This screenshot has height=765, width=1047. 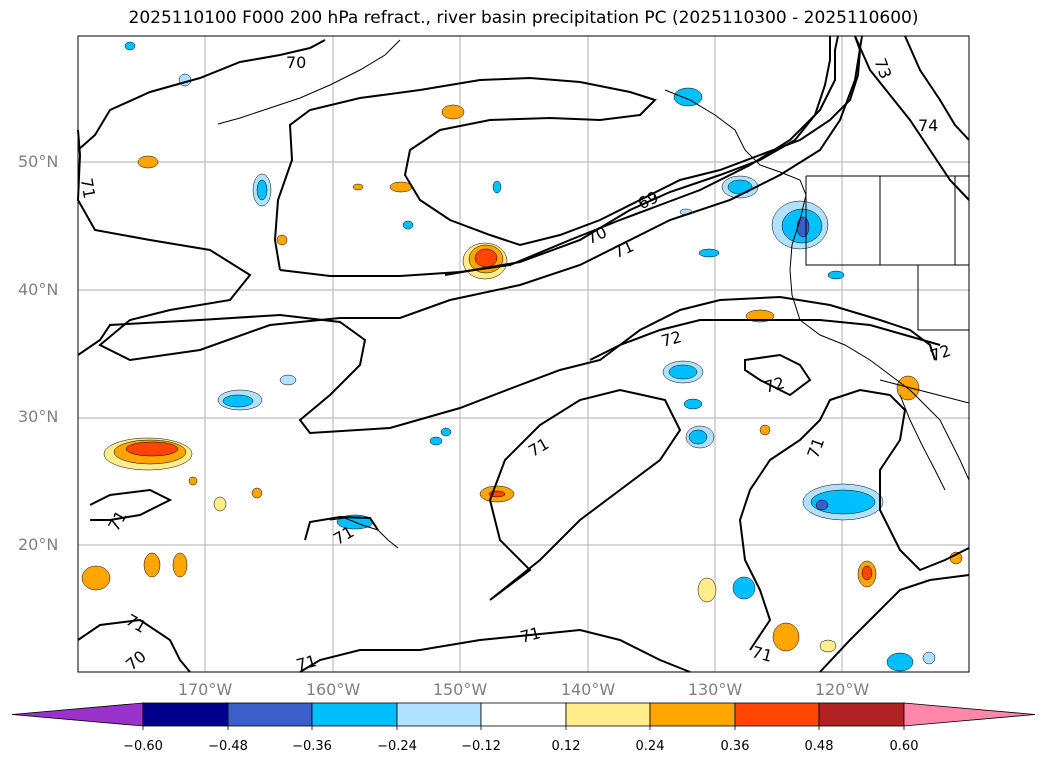 What do you see at coordinates (735, 142) in the screenshot?
I see `bc-coast` at bounding box center [735, 142].